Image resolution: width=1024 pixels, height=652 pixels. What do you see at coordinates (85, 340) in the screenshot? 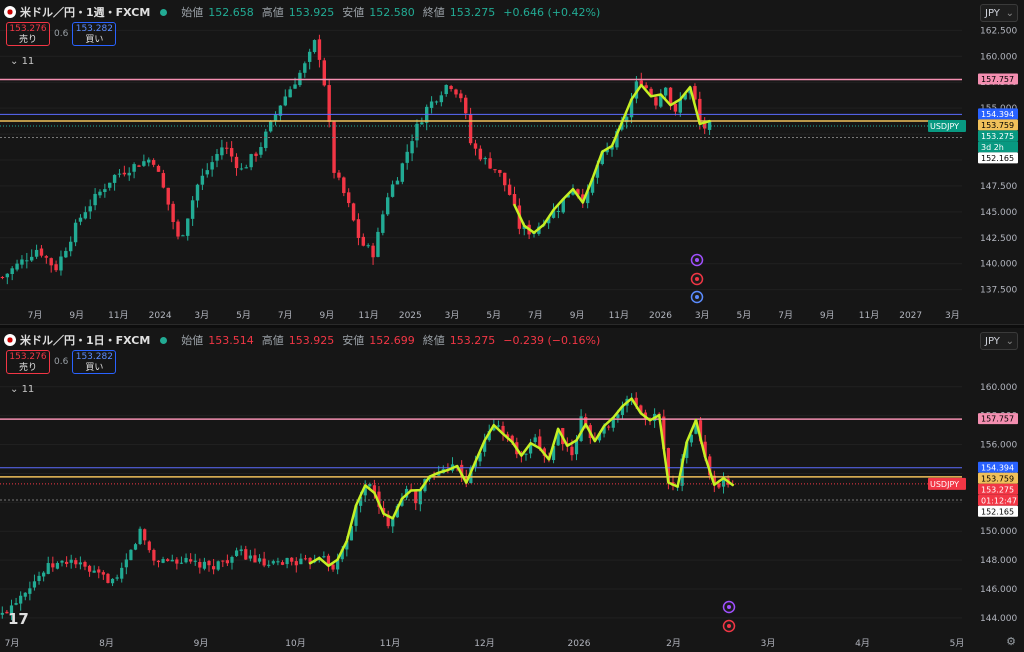
I see `symbol-title: 米ドル／円・1日・FXCM` at bounding box center [85, 340].